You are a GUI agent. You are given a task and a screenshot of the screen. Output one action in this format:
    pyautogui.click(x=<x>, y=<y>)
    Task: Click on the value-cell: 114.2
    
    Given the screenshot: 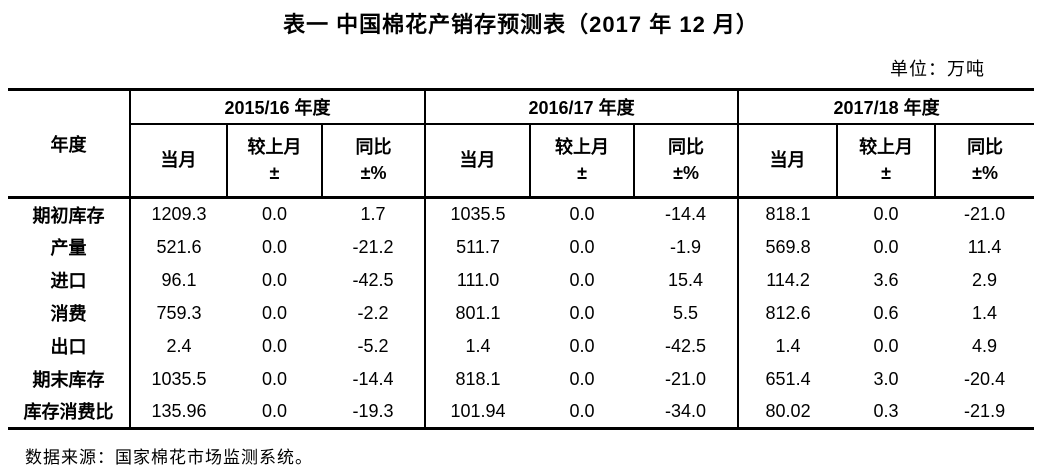 What is the action you would take?
    pyautogui.click(x=787, y=280)
    